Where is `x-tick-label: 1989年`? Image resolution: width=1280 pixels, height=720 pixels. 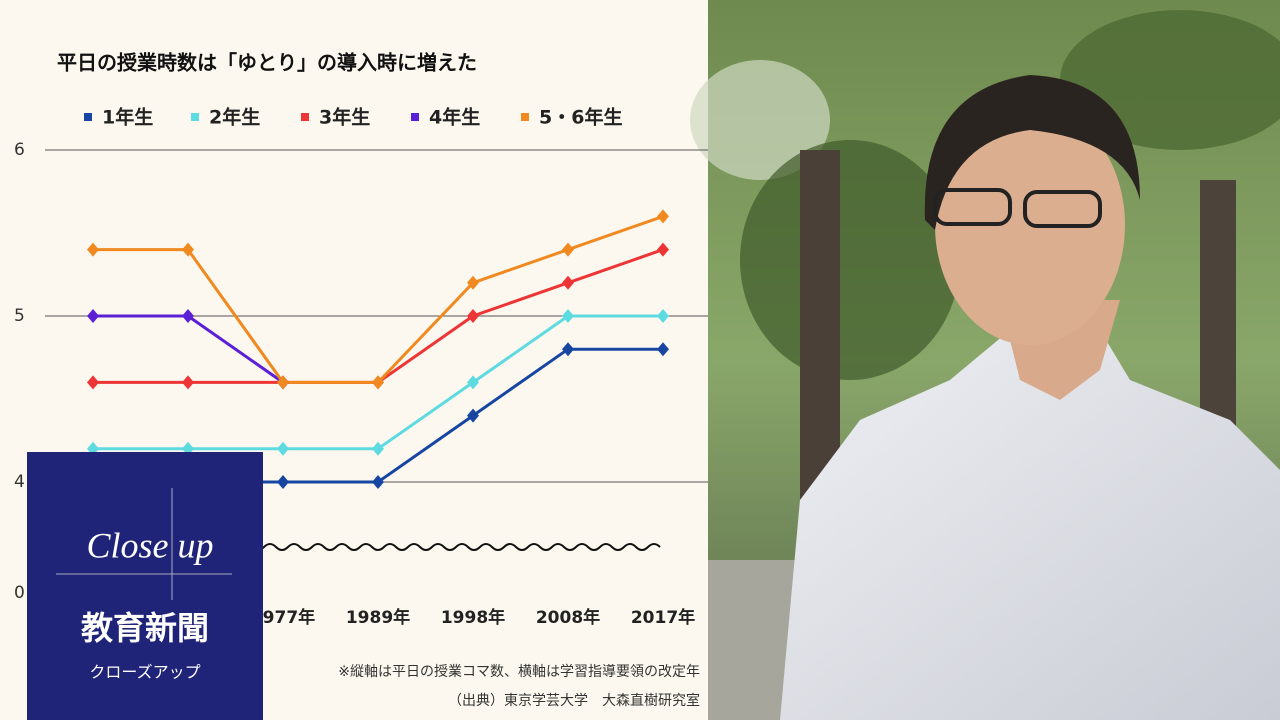
x-tick-label: 1989年 is located at coordinates (378, 617).